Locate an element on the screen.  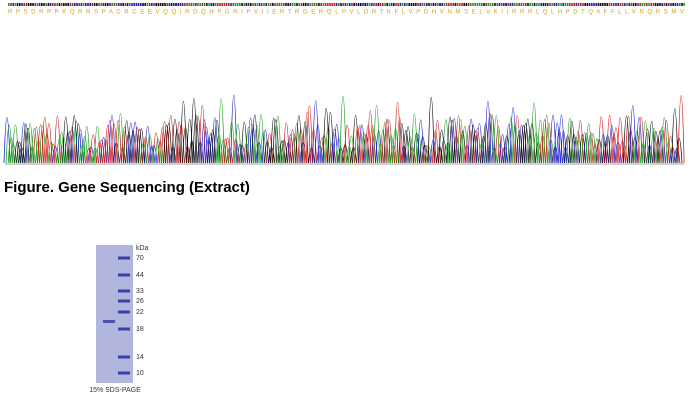
marker-label: 22 is located at coordinates (140, 312).